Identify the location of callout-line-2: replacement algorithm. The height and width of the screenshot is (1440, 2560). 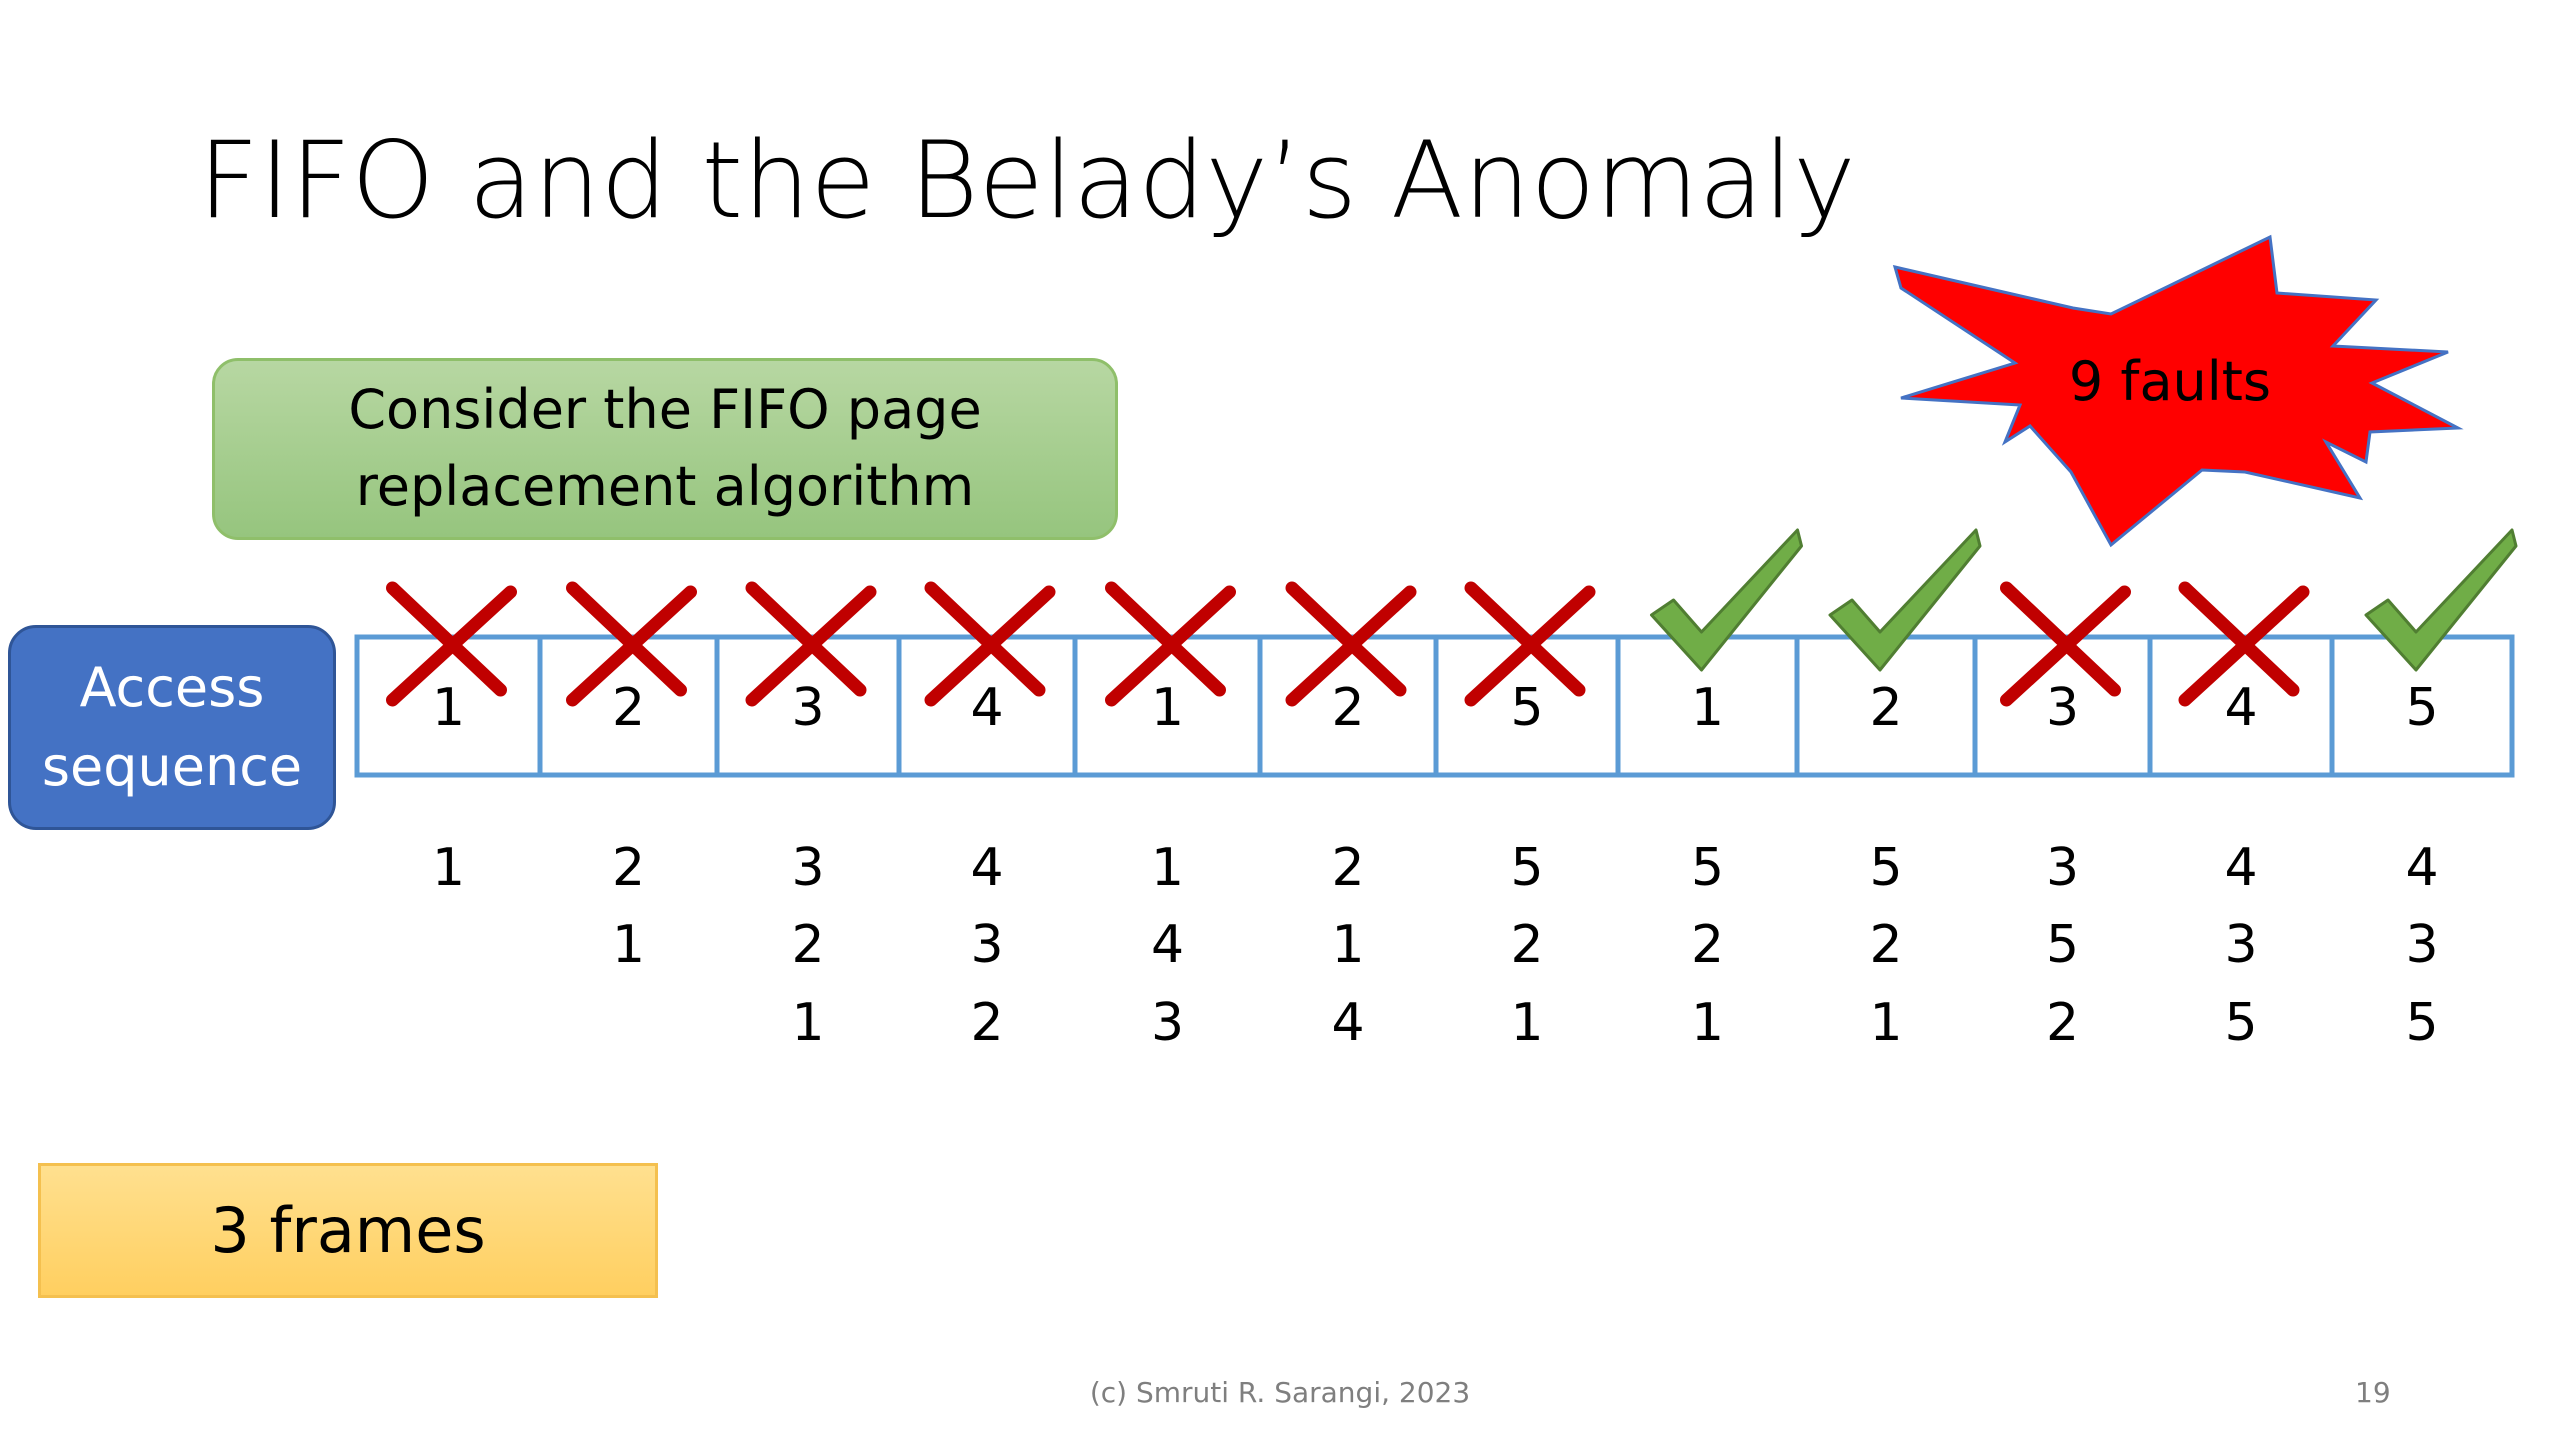
(665, 486).